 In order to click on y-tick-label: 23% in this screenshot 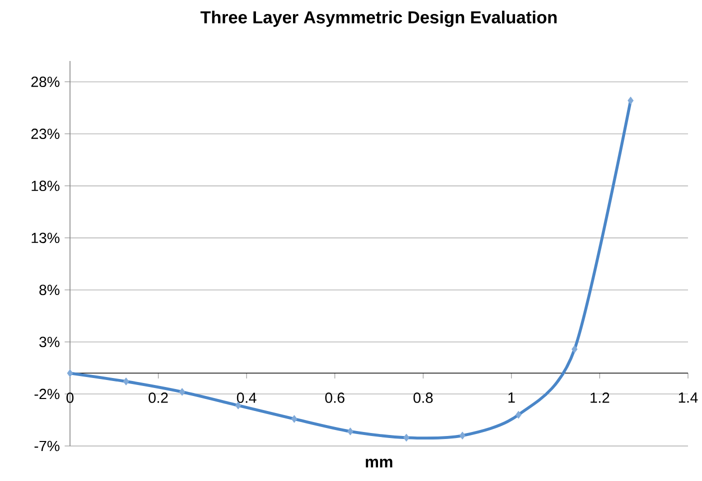, I will do `click(45, 134)`.